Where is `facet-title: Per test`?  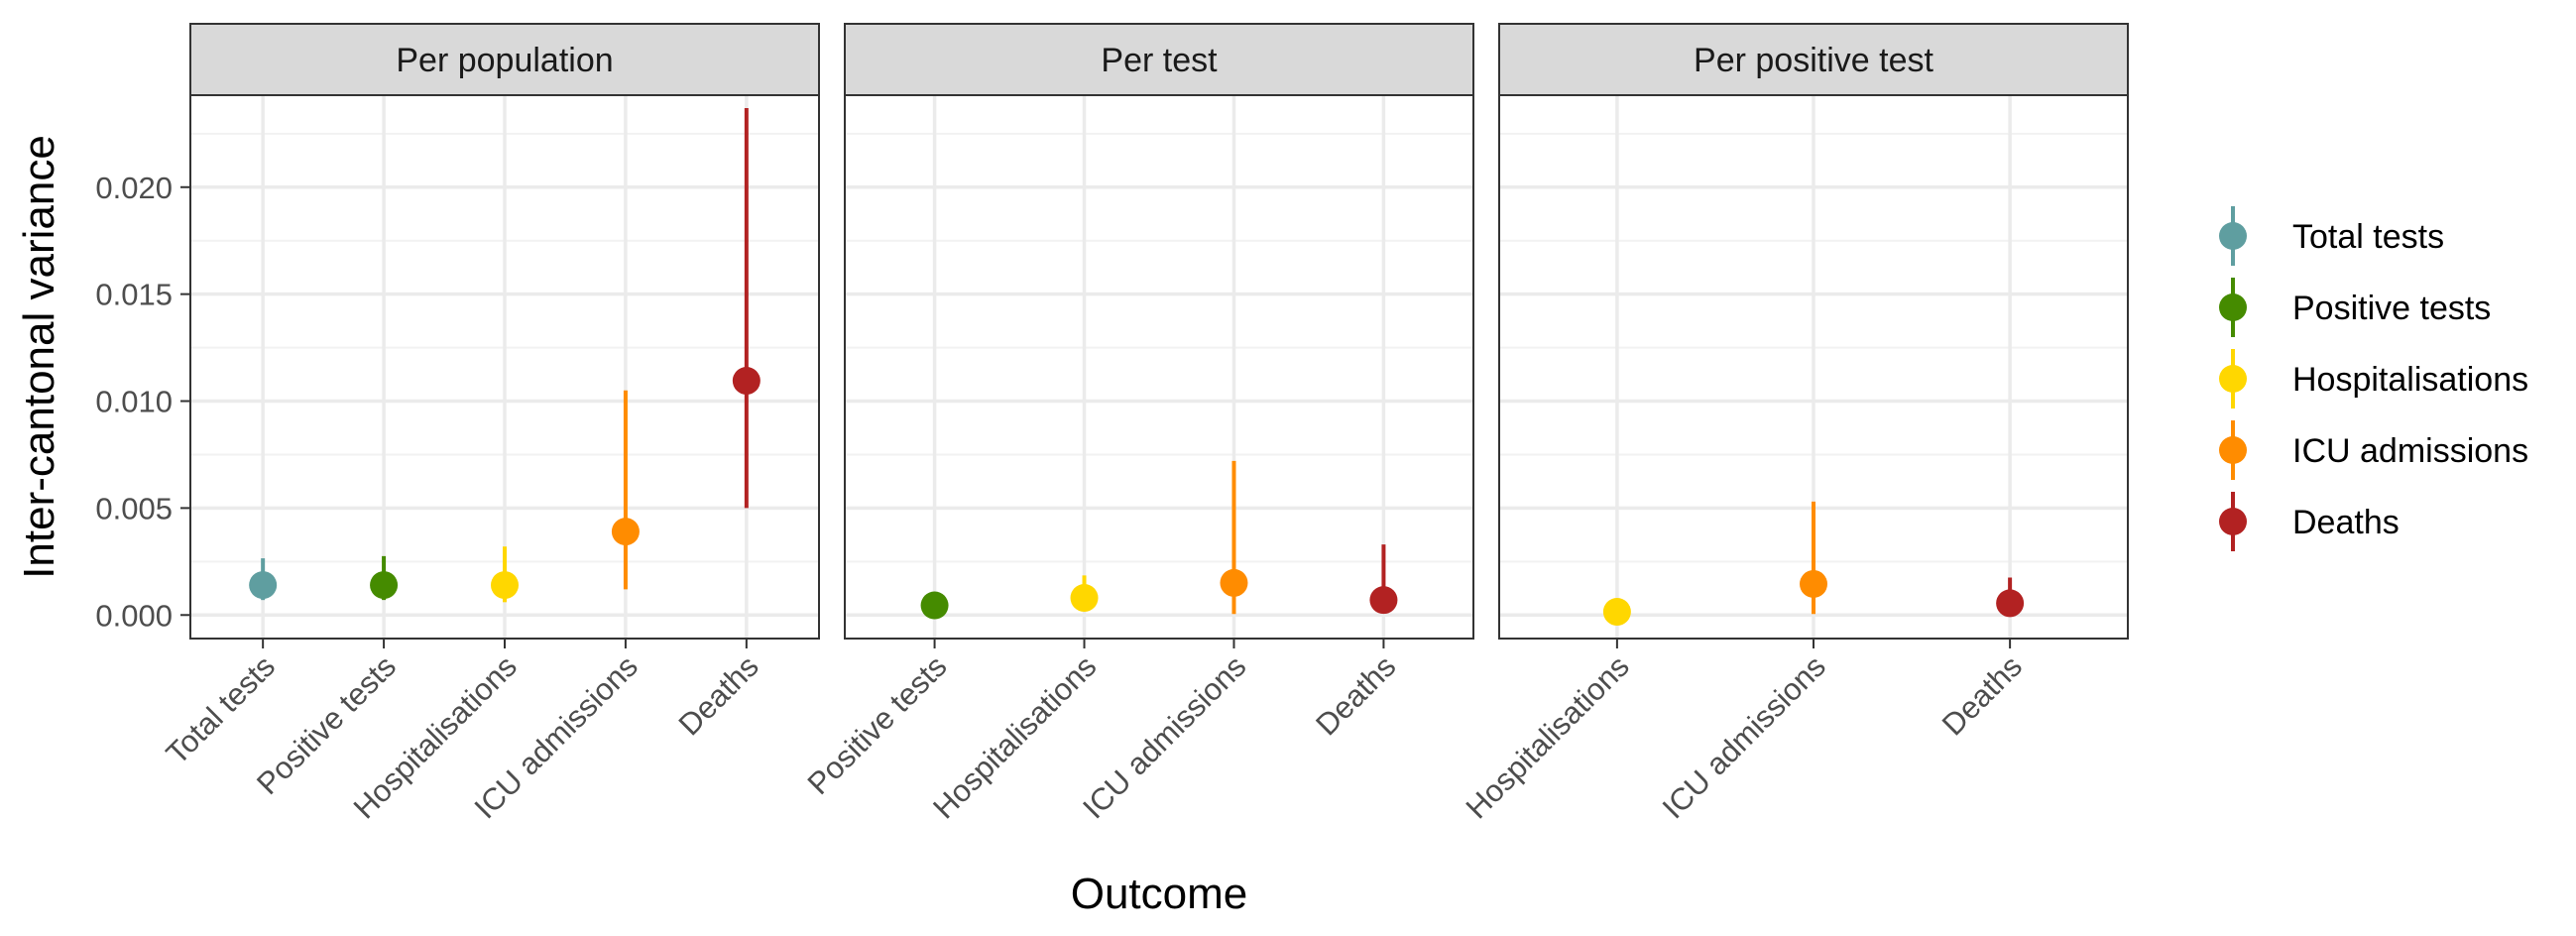 facet-title: Per test is located at coordinates (1160, 60).